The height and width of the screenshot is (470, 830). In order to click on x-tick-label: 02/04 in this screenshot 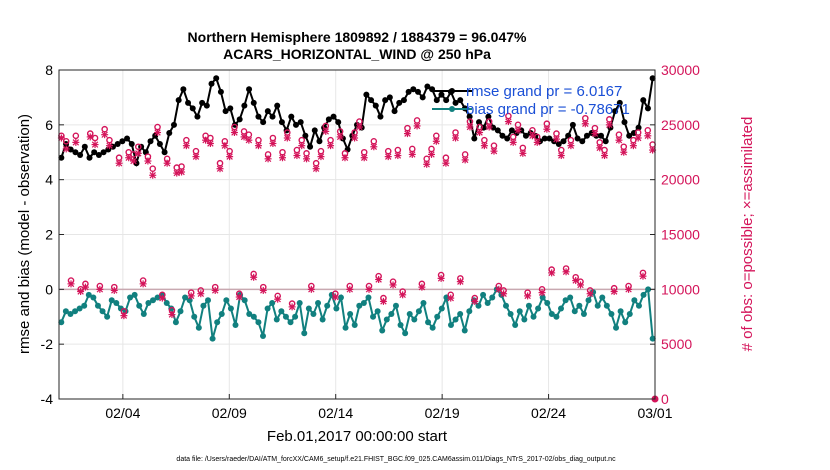, I will do `click(122, 413)`.